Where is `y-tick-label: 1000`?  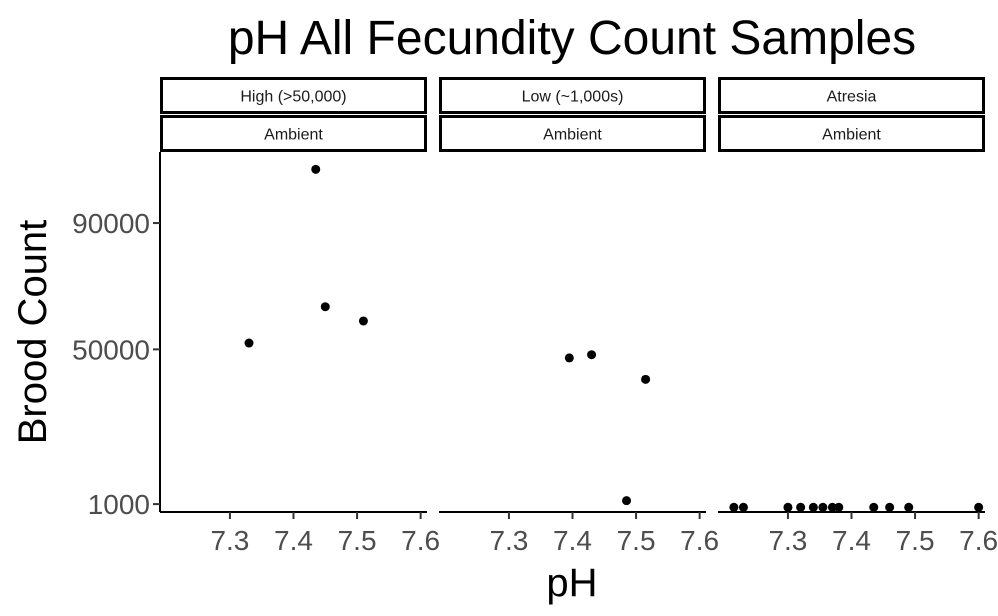 y-tick-label: 1000 is located at coordinates (119, 504).